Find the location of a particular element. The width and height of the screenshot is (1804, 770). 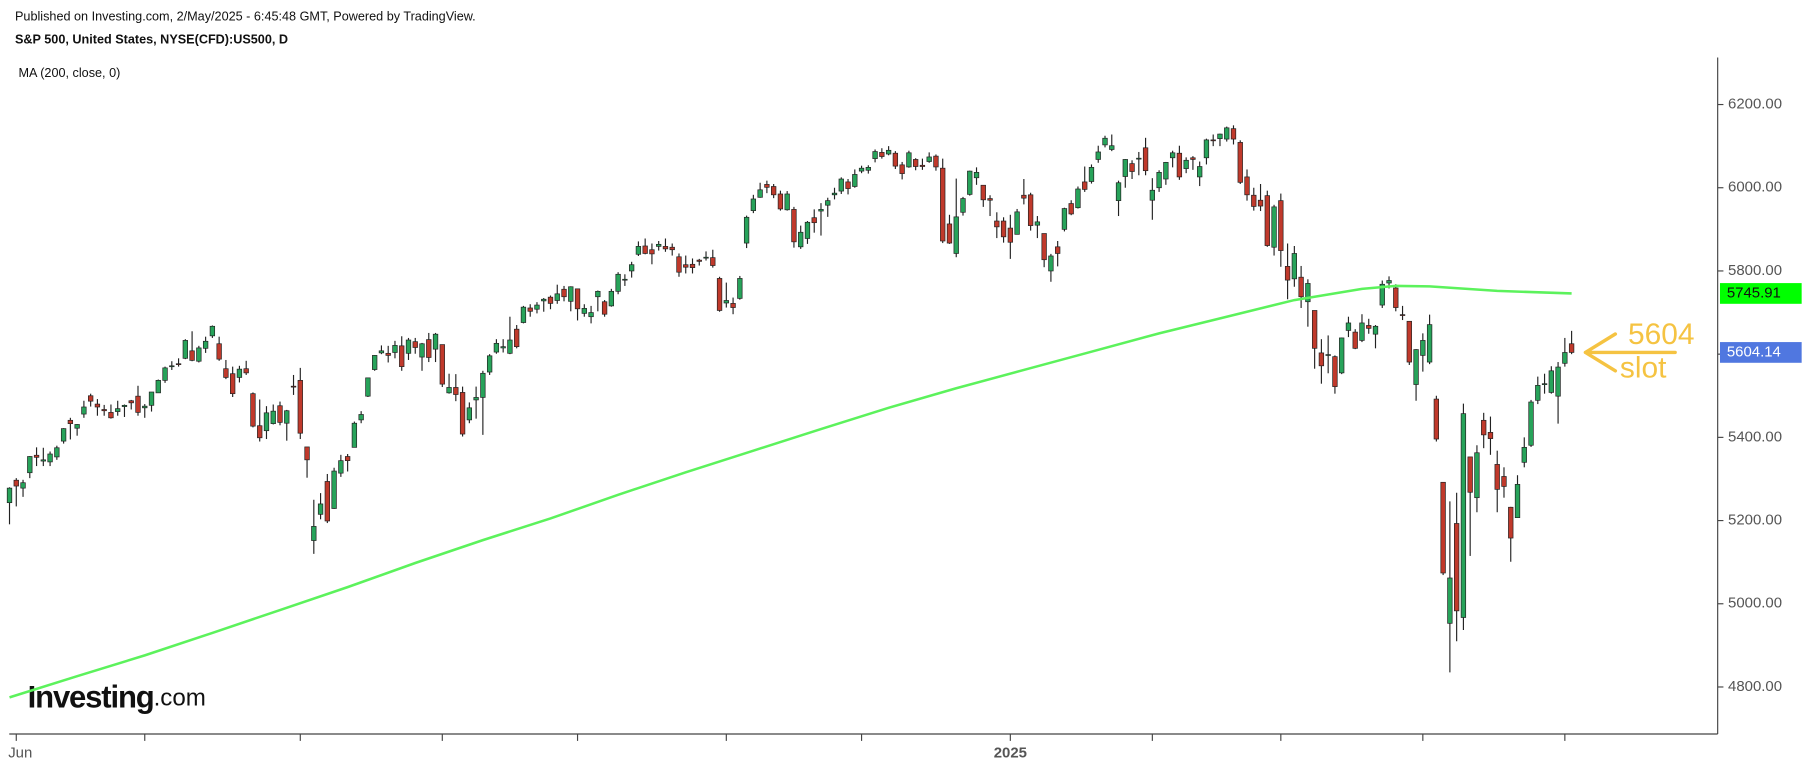

indicator-label: MA (200, close, 0) is located at coordinates (69, 73).